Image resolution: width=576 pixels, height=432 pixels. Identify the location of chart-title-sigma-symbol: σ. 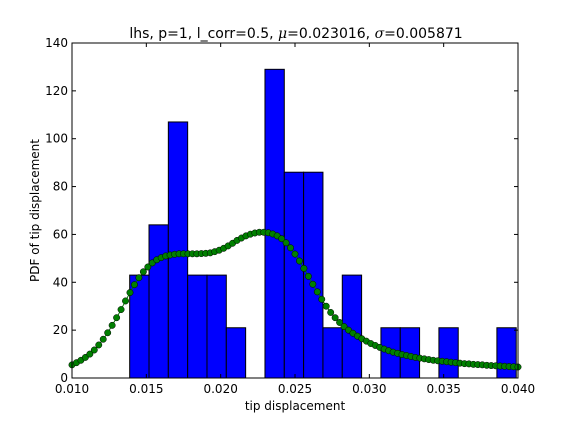
(380, 34).